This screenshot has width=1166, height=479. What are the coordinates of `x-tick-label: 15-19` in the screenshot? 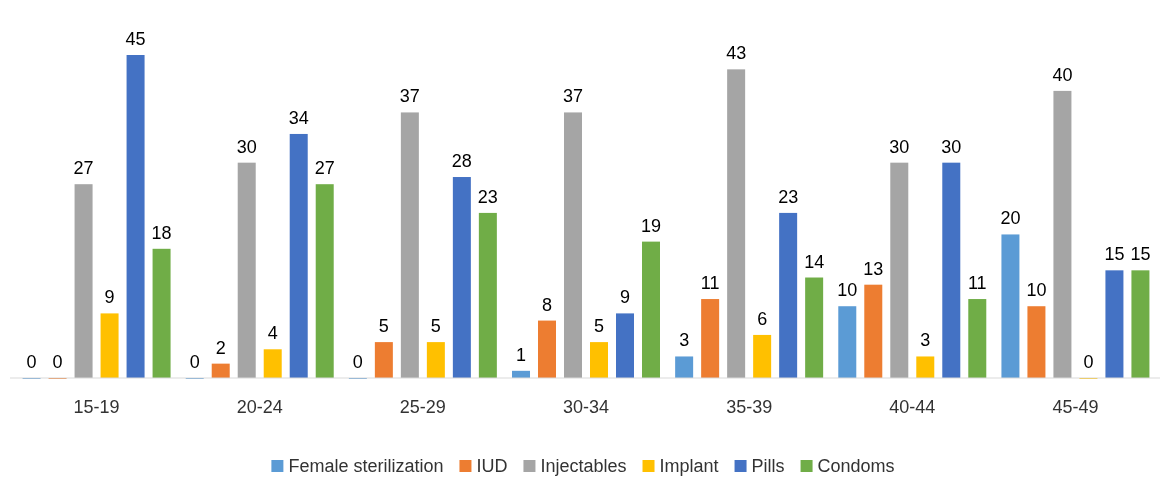 It's located at (96, 406).